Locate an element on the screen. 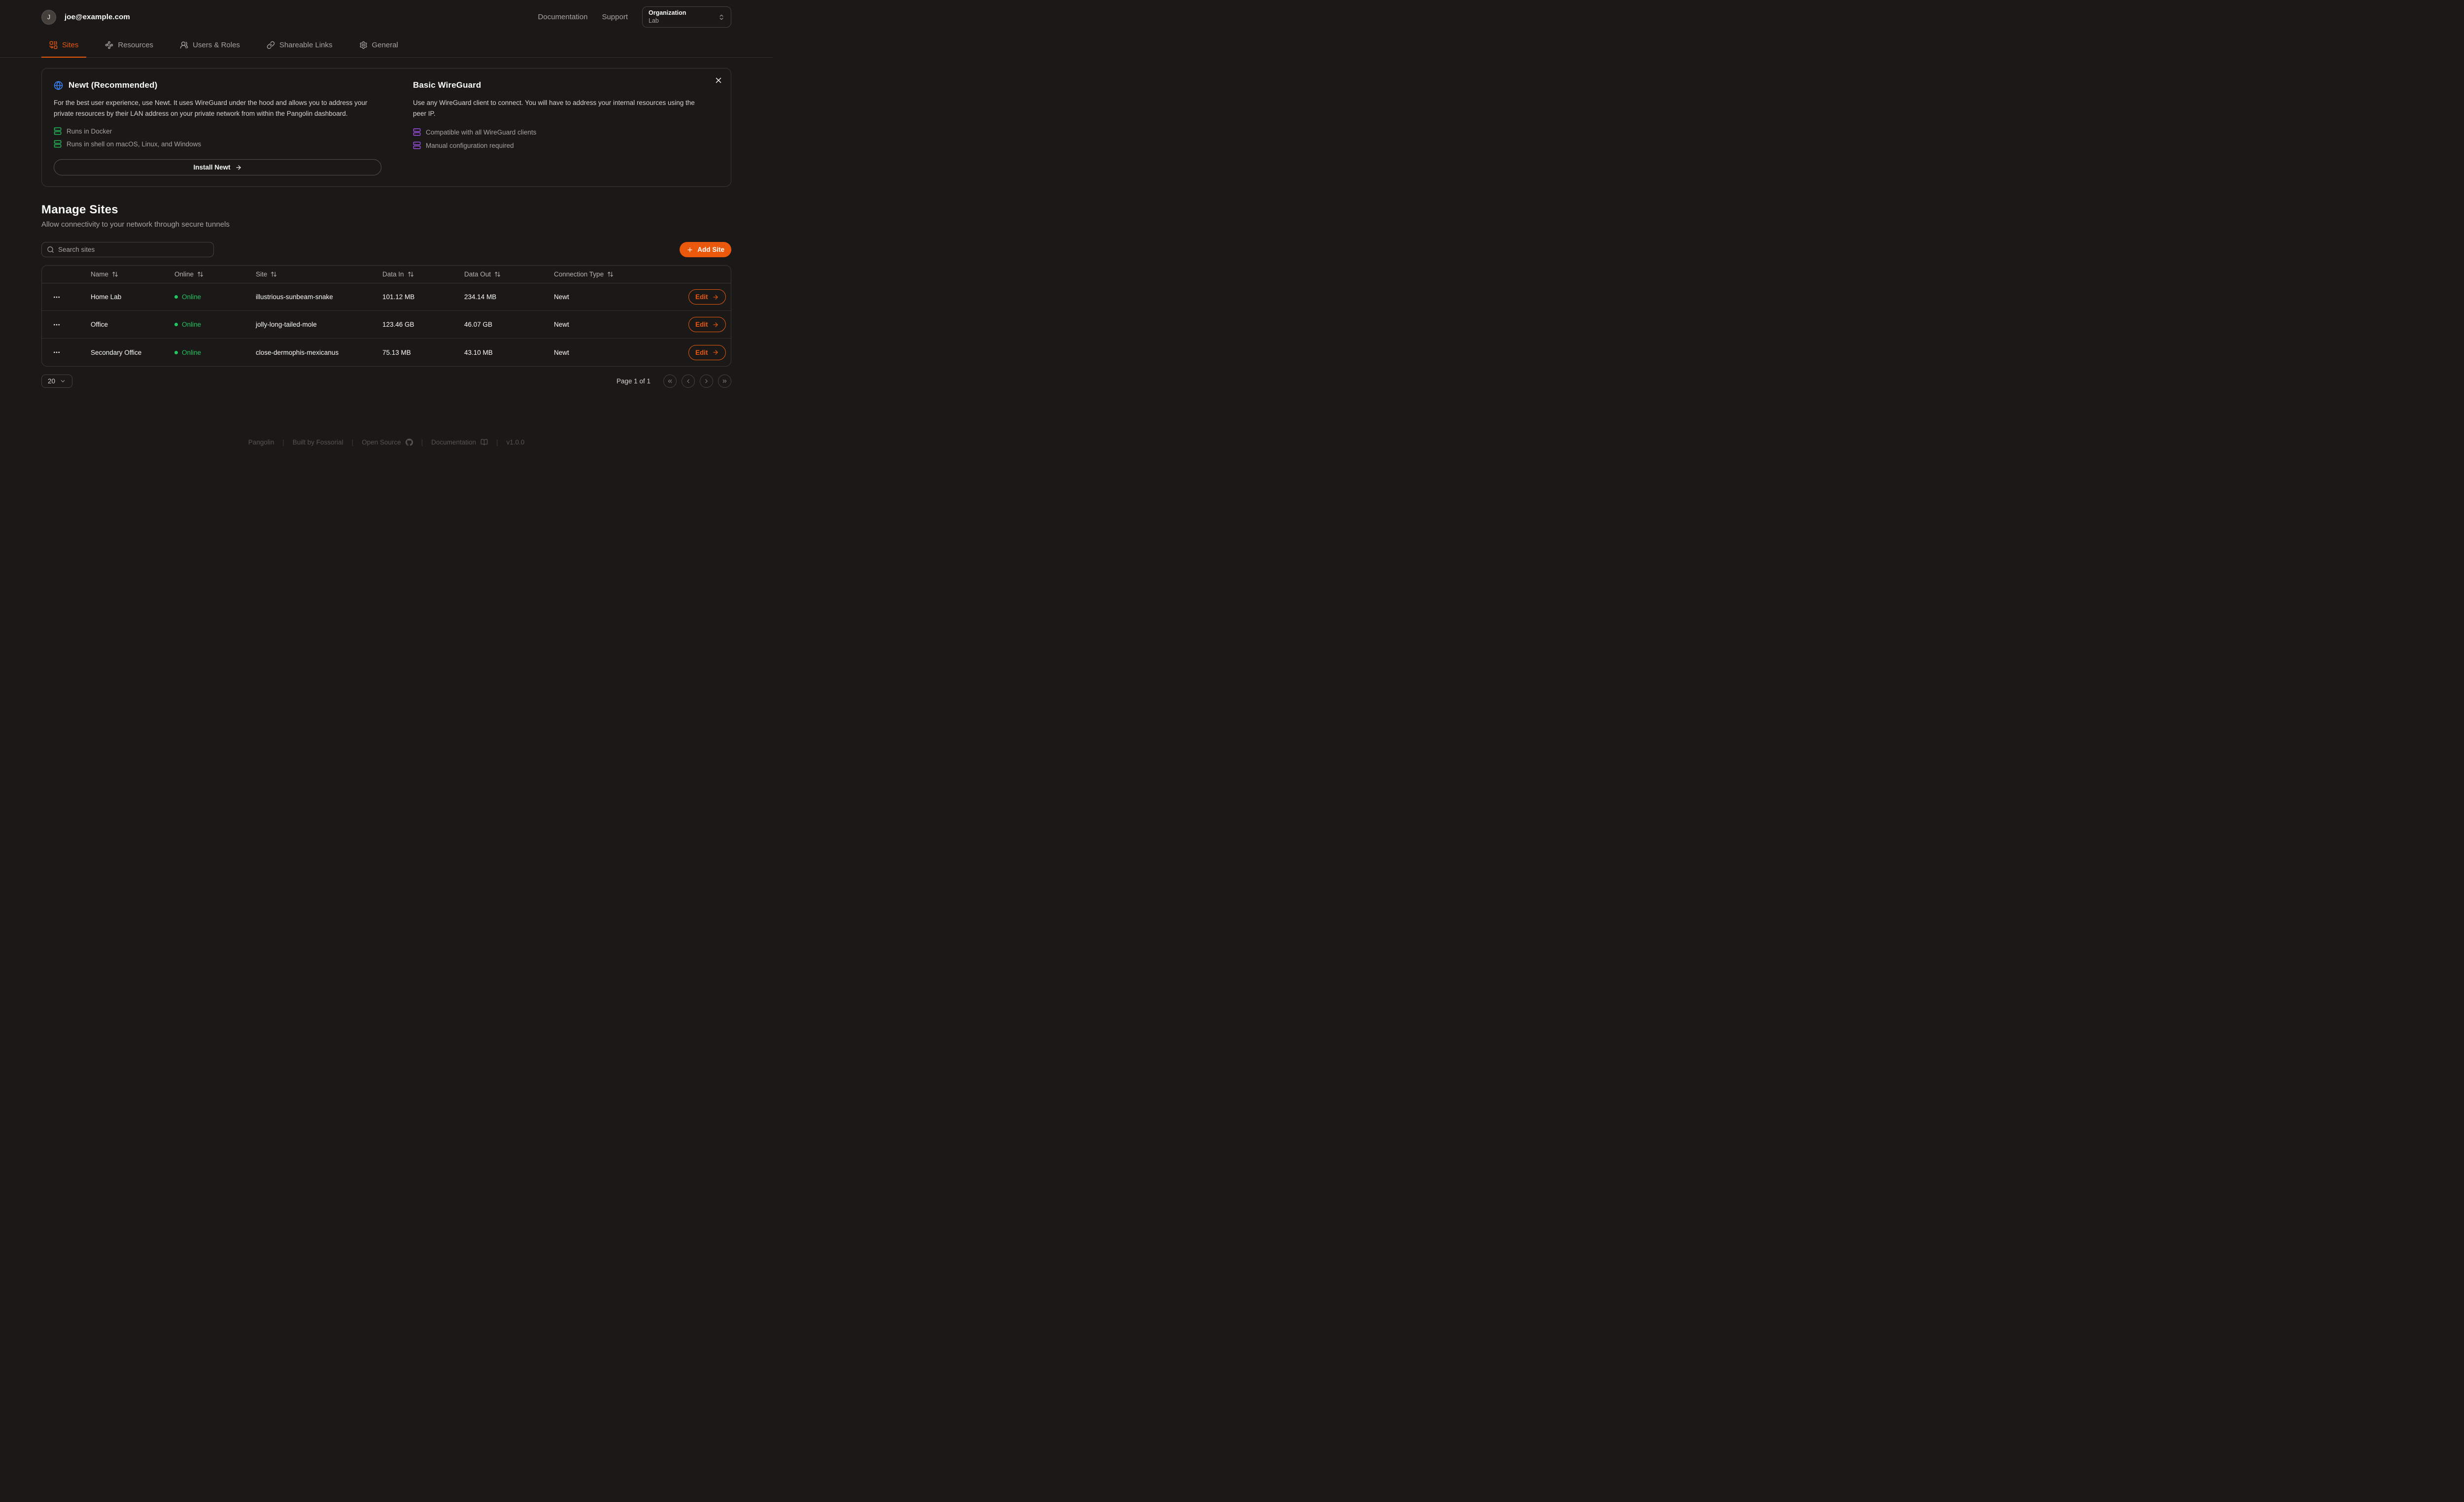  bullet-text: Manual configuration required is located at coordinates (470, 145).